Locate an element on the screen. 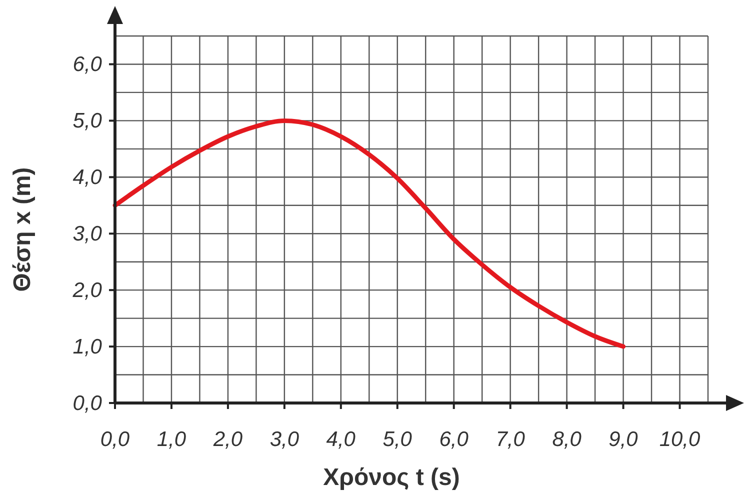  y-tick-label: 0,0 is located at coordinates (87, 403).